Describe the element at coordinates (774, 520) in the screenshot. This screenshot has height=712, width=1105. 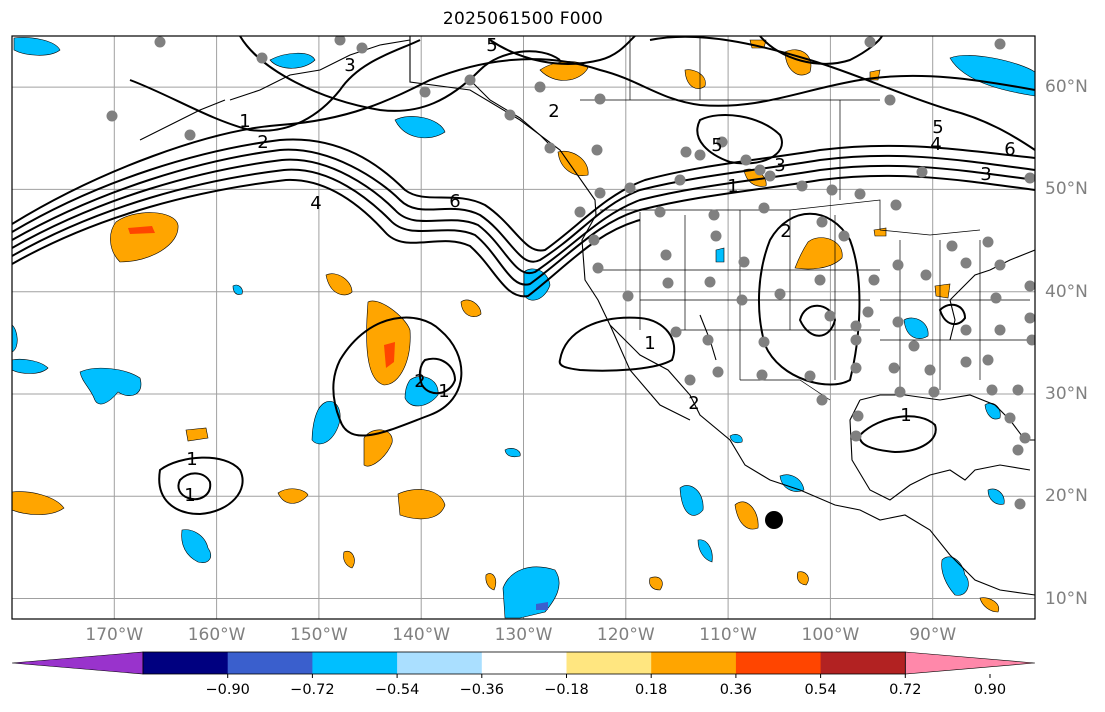
I see `location-marker` at that location.